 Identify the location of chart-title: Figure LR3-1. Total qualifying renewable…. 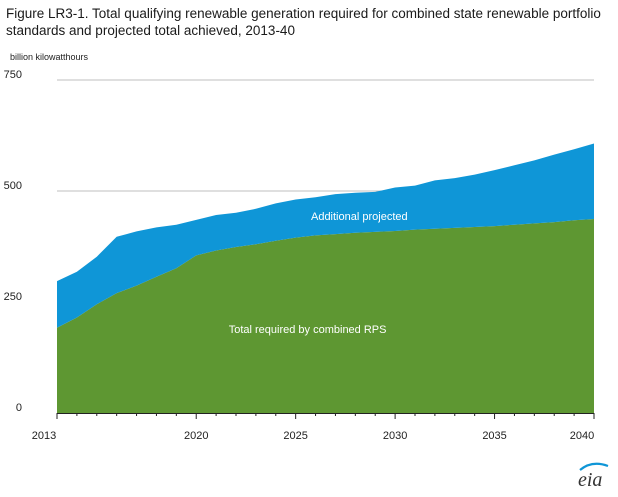
(303, 22).